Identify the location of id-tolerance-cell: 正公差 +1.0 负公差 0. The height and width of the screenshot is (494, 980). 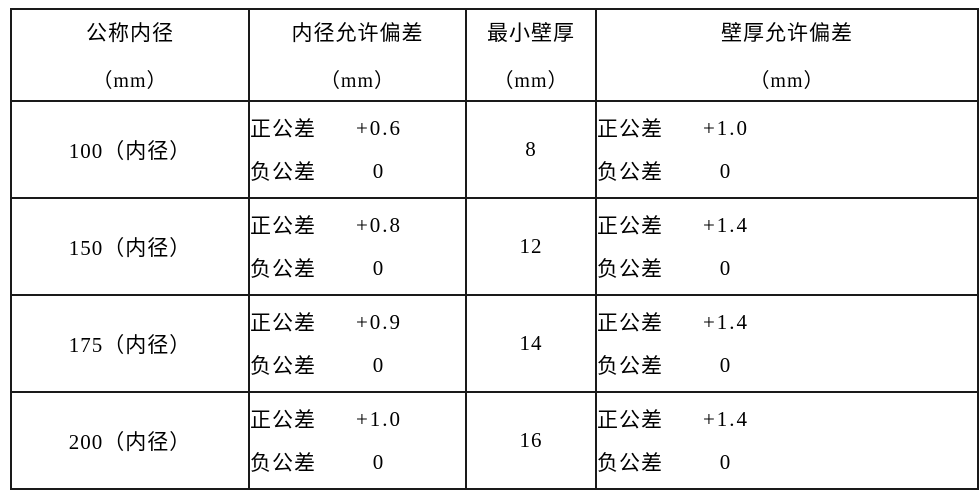
(357, 440).